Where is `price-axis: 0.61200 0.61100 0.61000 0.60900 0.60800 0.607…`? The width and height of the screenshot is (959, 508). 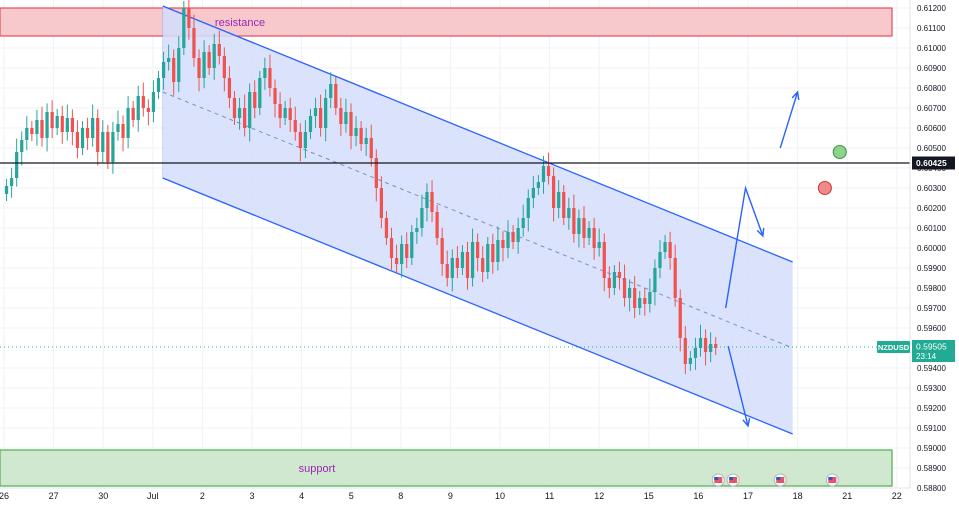
price-axis: 0.61200 0.61100 0.61000 0.60900 0.60800 0.607… is located at coordinates (918, 254).